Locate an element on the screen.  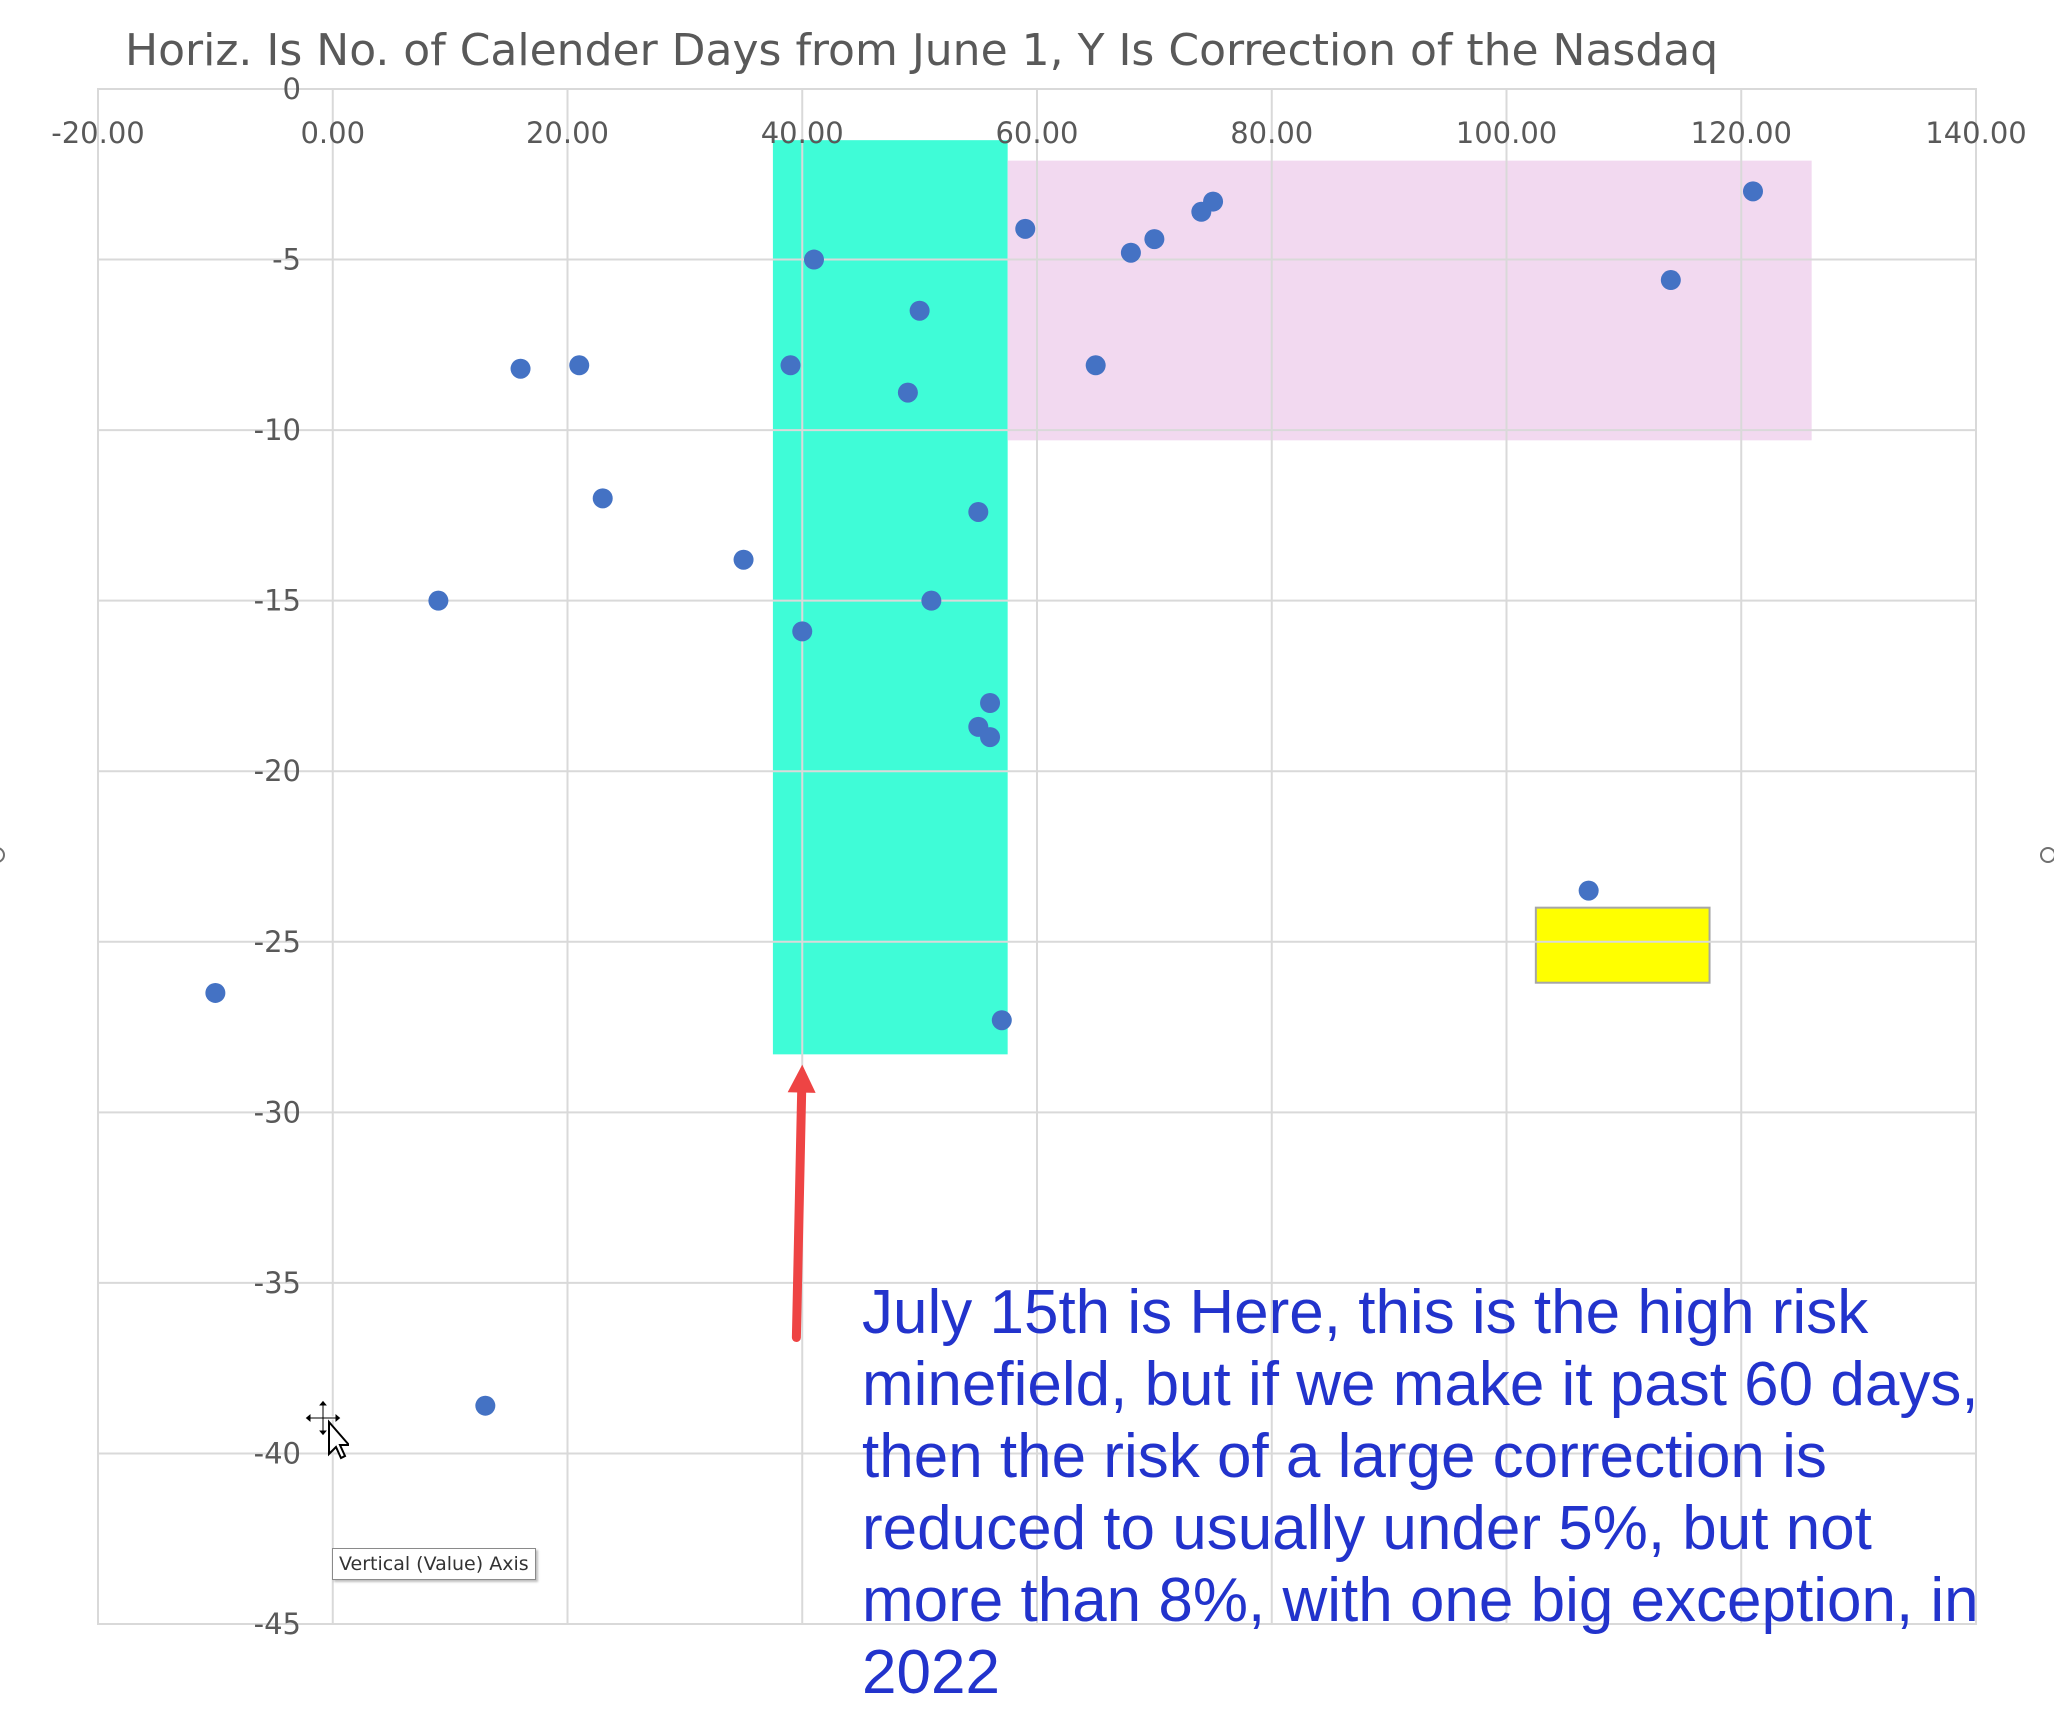
resize-handle-right is located at coordinates (2047, 855).